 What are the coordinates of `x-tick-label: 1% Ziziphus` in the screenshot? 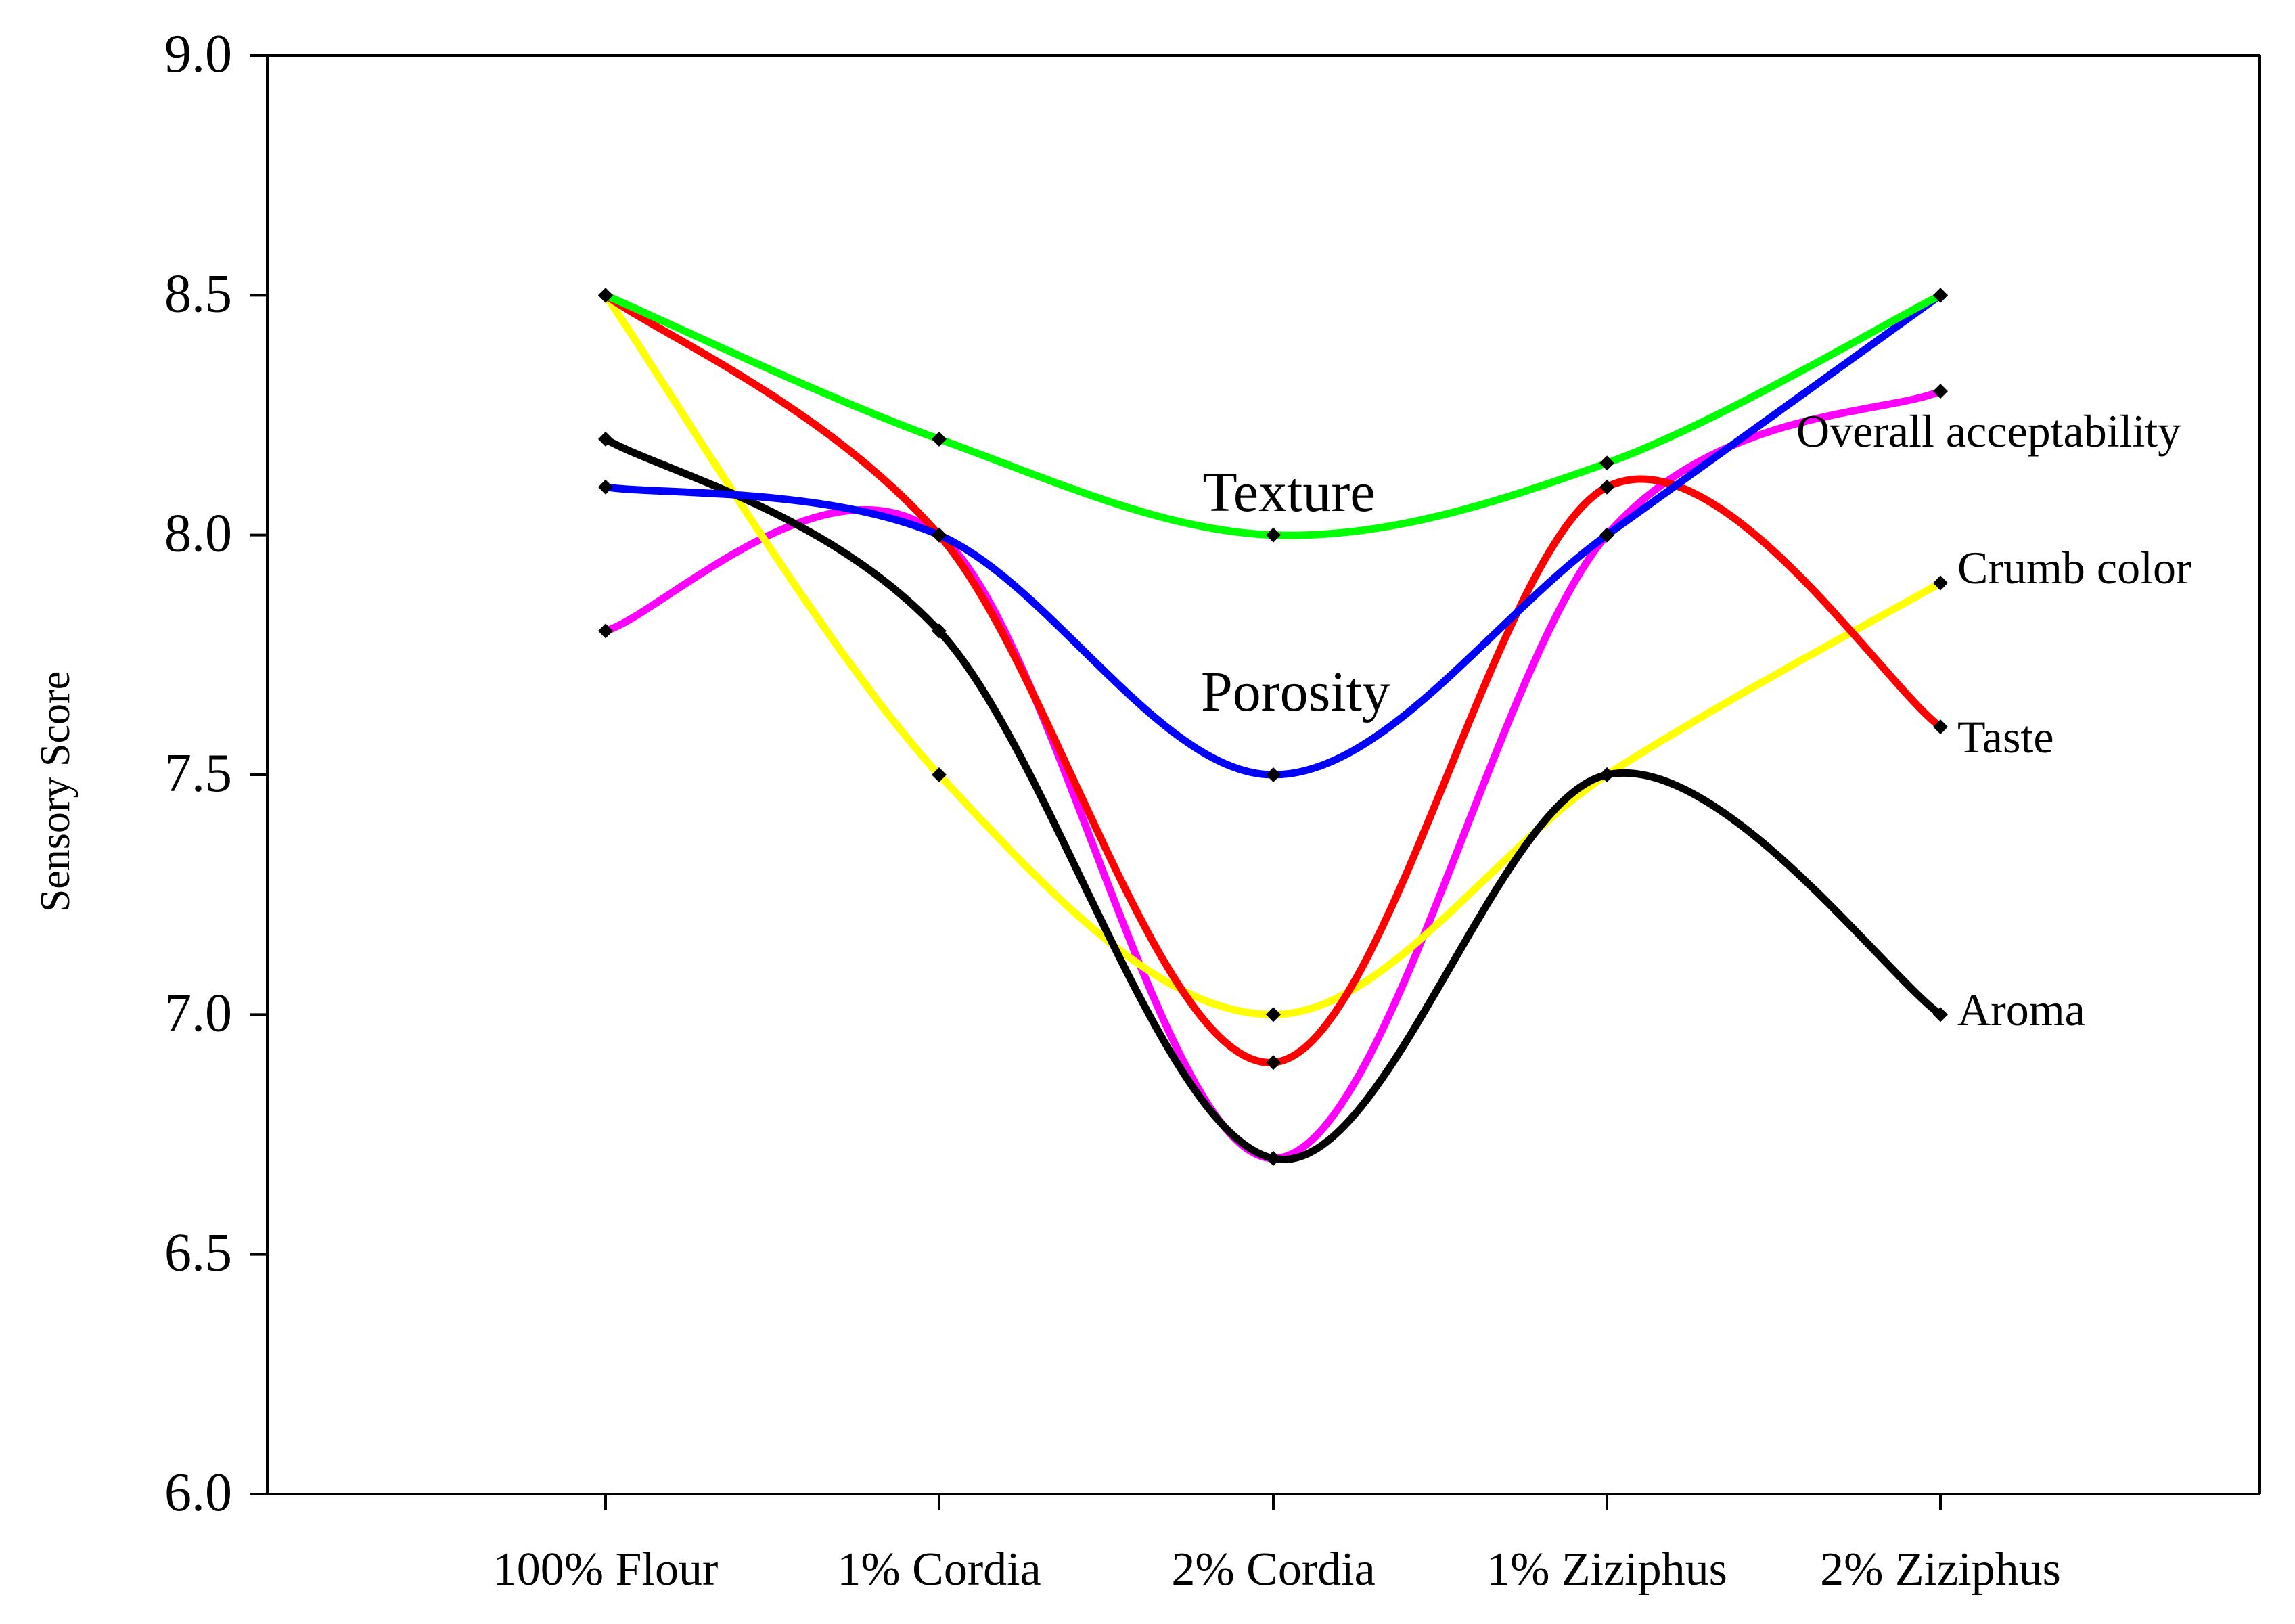 It's located at (1607, 1569).